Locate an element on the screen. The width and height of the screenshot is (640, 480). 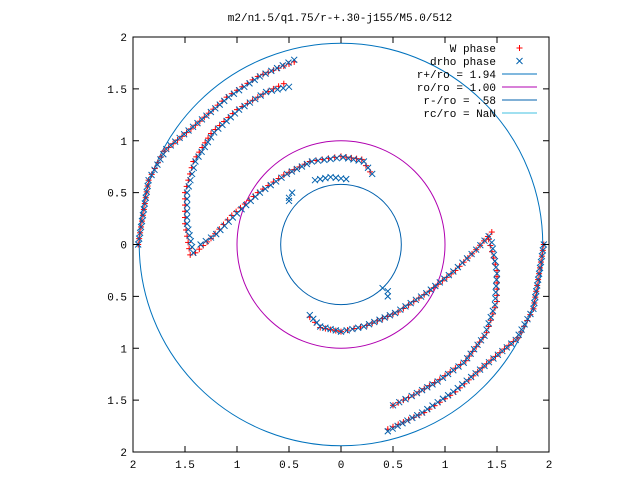
x-tick-label-2: 1 is located at coordinates (237, 466).